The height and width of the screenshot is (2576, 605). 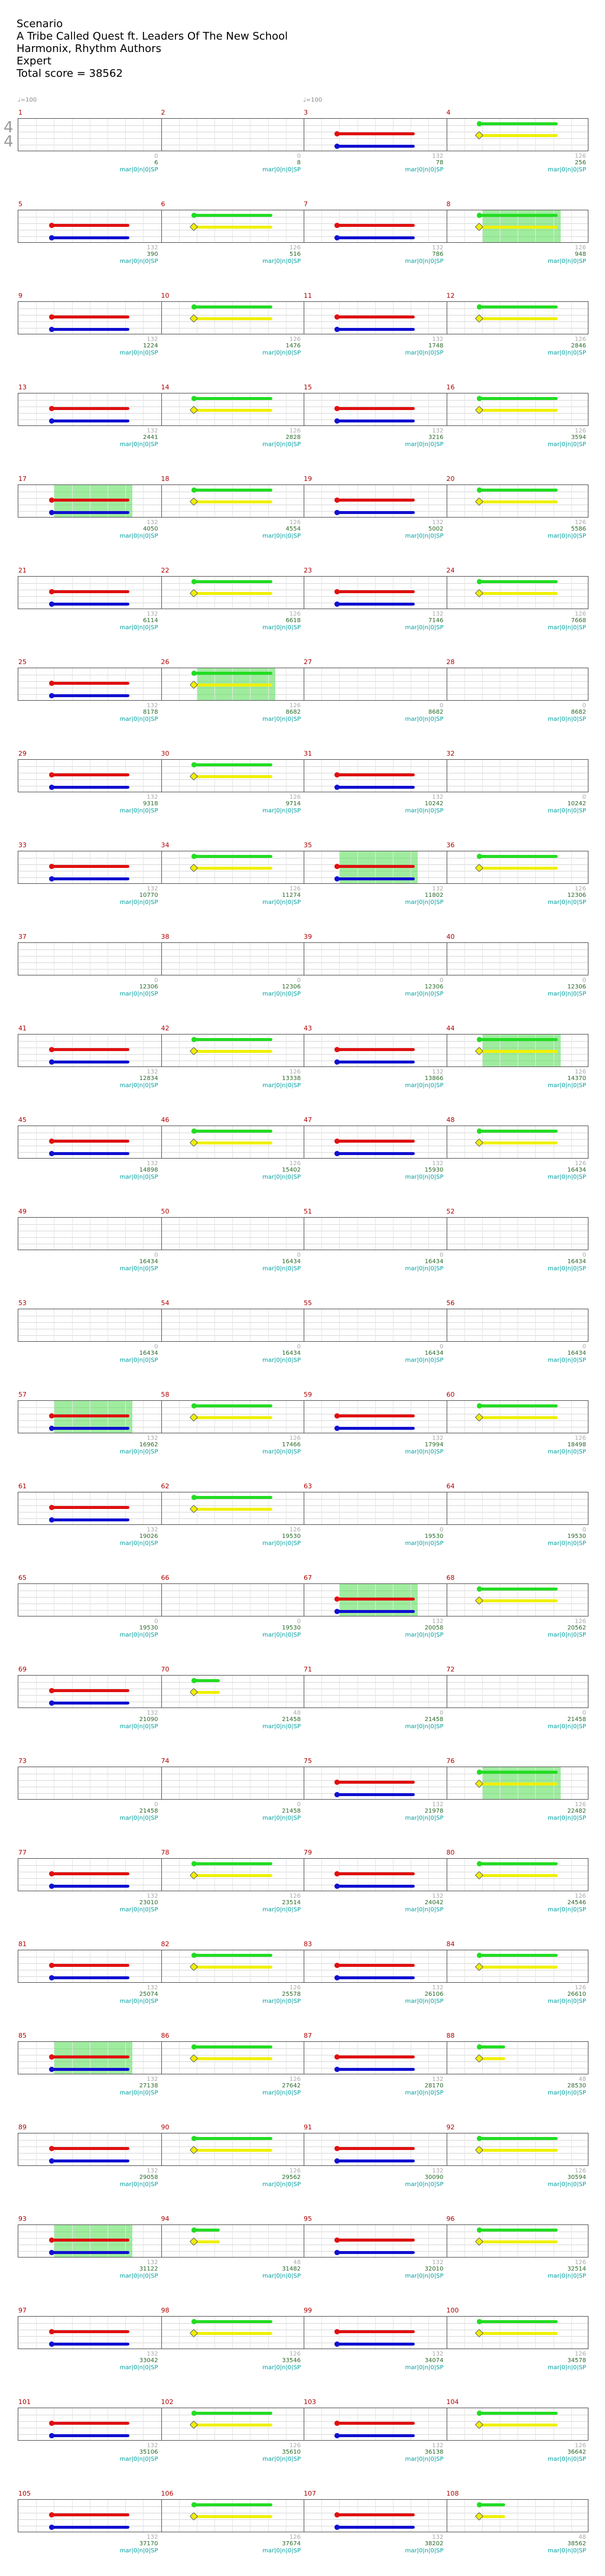 I want to click on measure-number: 68, so click(x=450, y=1578).